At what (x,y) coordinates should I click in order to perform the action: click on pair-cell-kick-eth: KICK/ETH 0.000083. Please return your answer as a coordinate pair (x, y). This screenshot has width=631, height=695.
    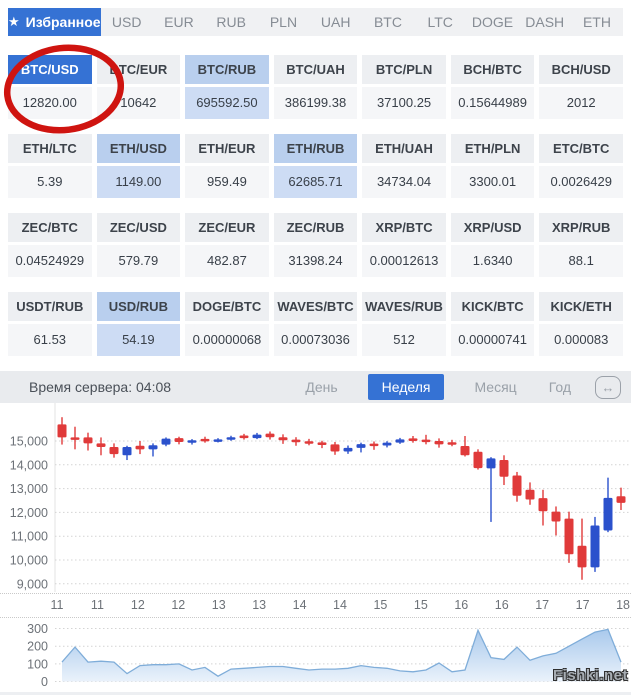
    Looking at the image, I should click on (581, 324).